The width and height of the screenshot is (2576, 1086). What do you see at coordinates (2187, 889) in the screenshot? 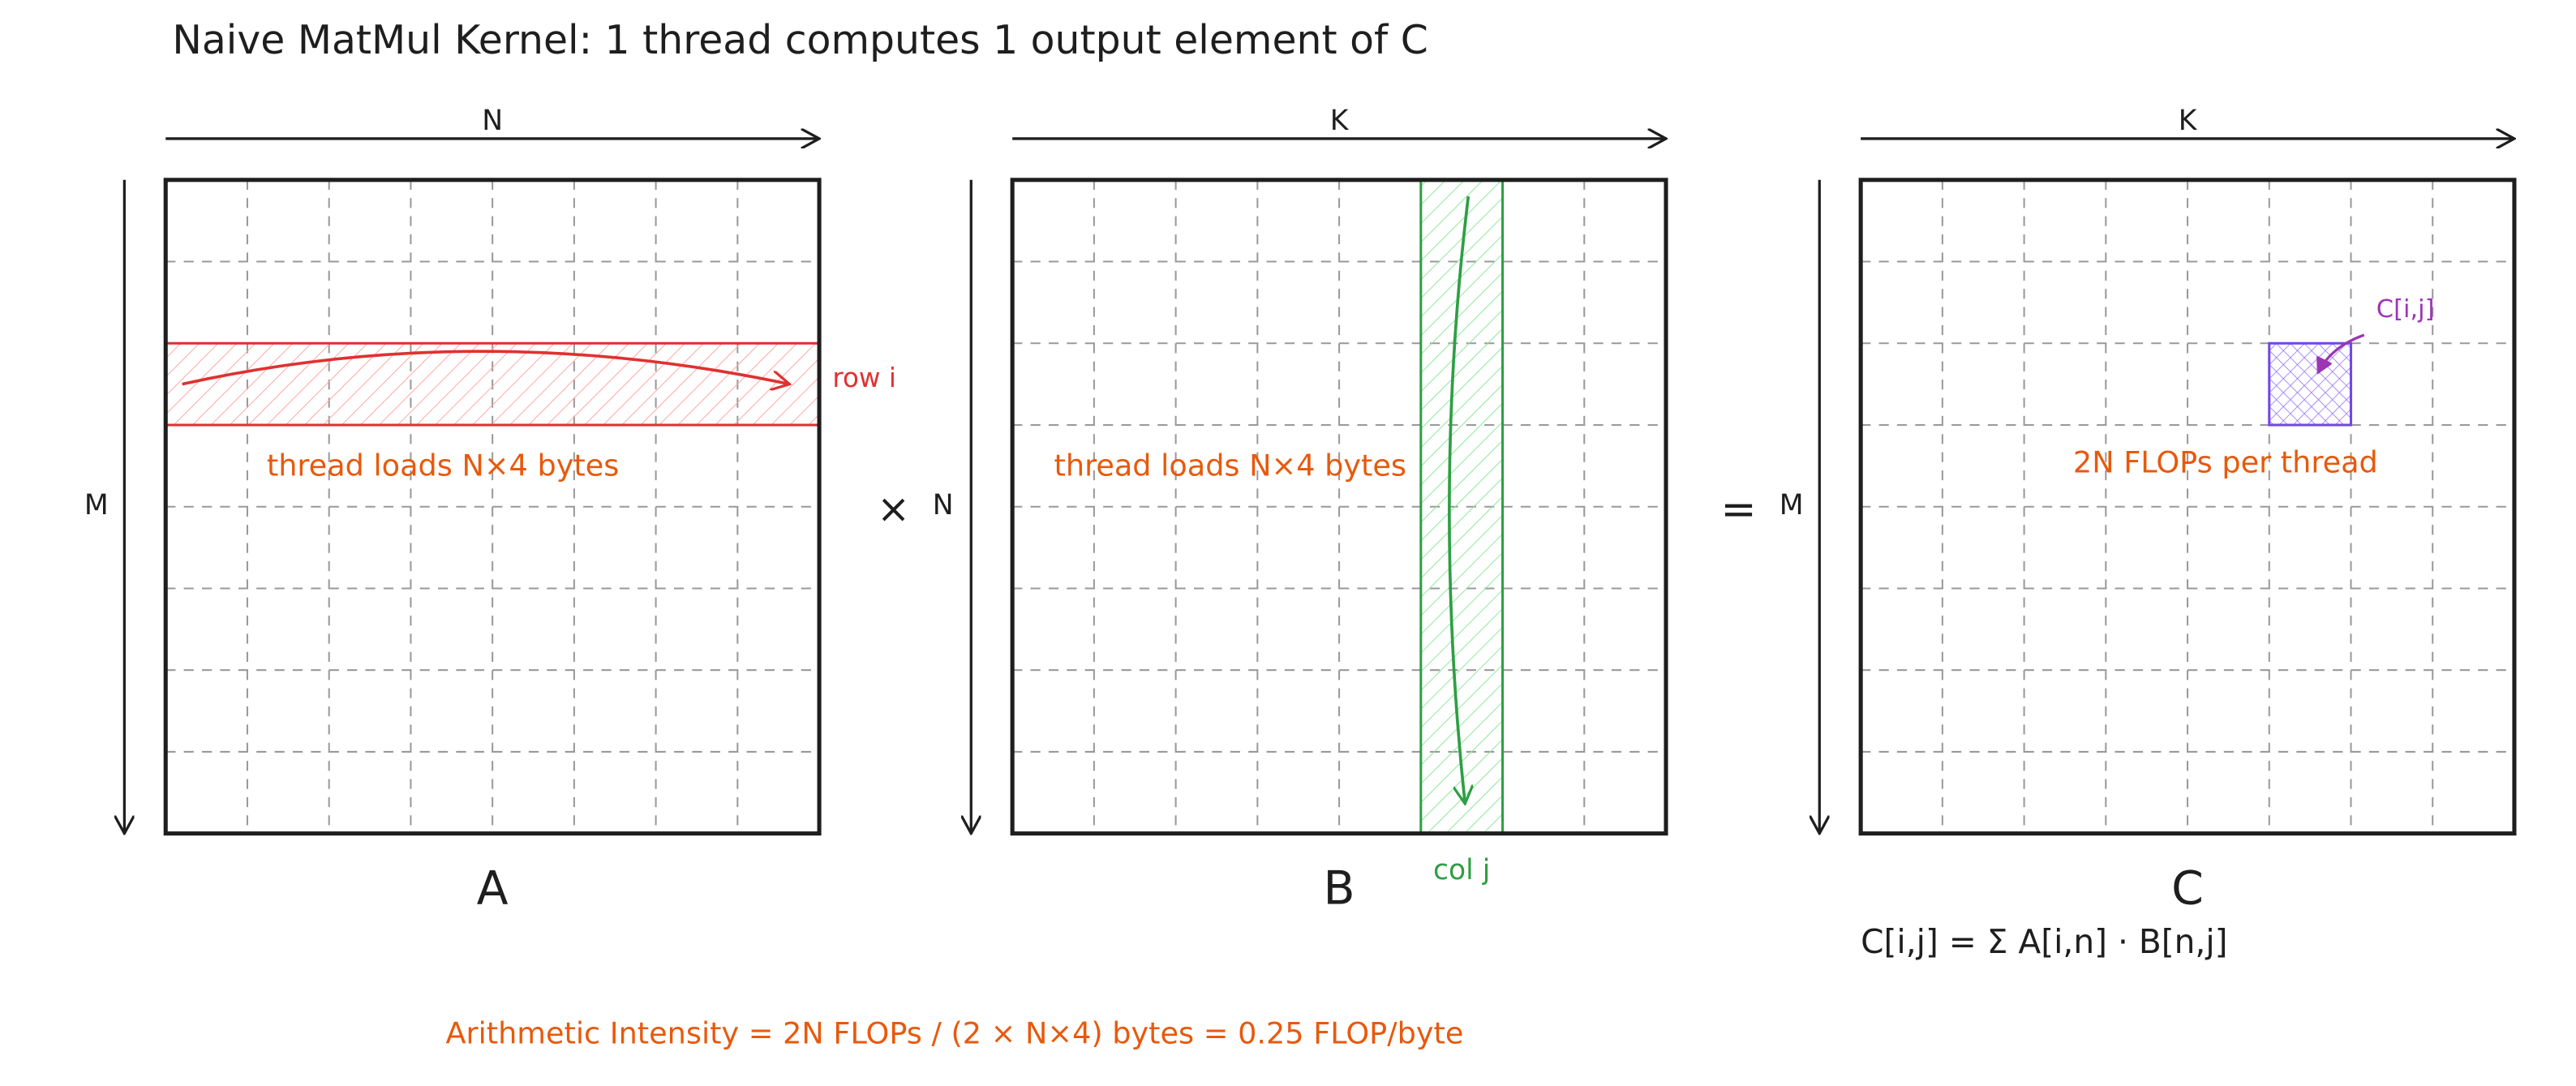
I see `matrix-name: C` at bounding box center [2187, 889].